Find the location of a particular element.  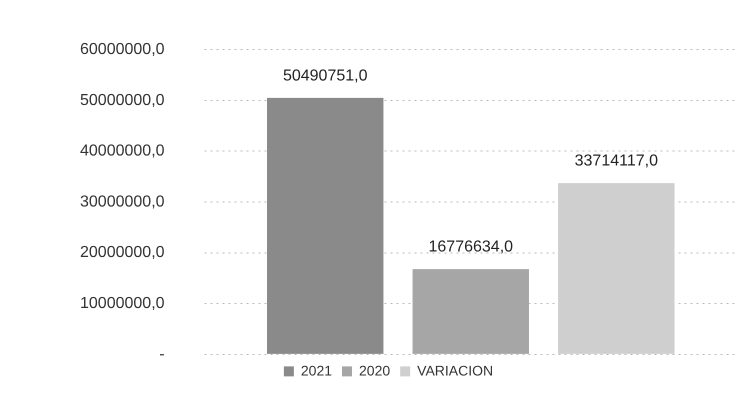

legend-label: VARIACION is located at coordinates (455, 370).